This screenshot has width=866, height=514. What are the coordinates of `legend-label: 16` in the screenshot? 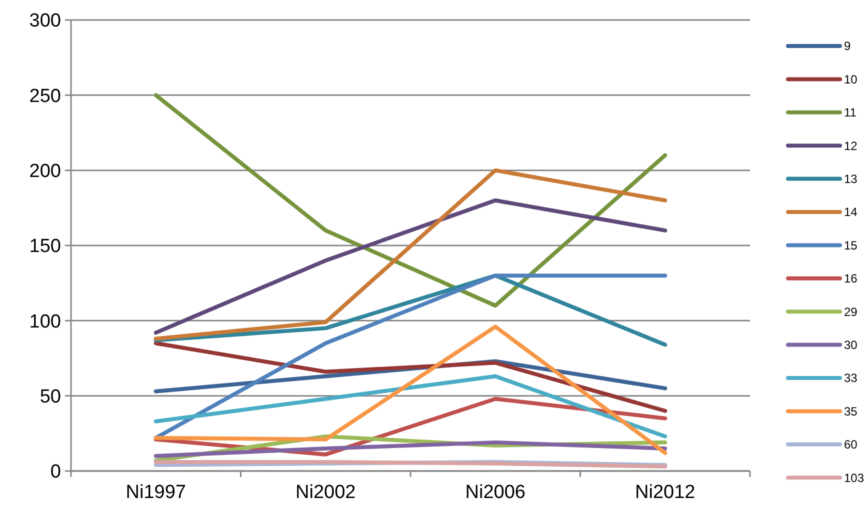 It's located at (851, 279).